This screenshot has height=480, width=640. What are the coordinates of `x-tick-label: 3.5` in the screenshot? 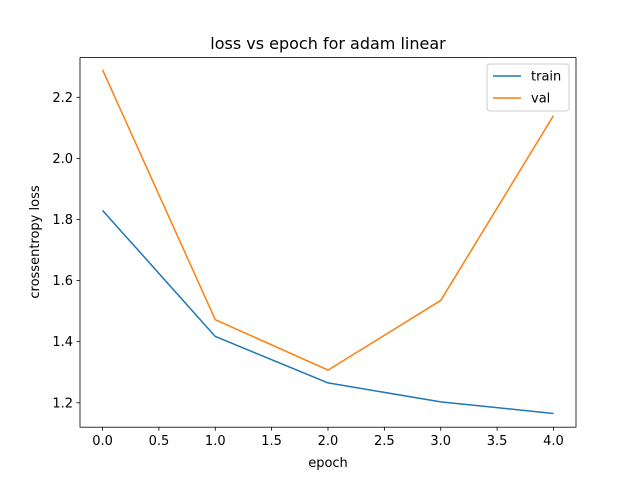 It's located at (497, 441).